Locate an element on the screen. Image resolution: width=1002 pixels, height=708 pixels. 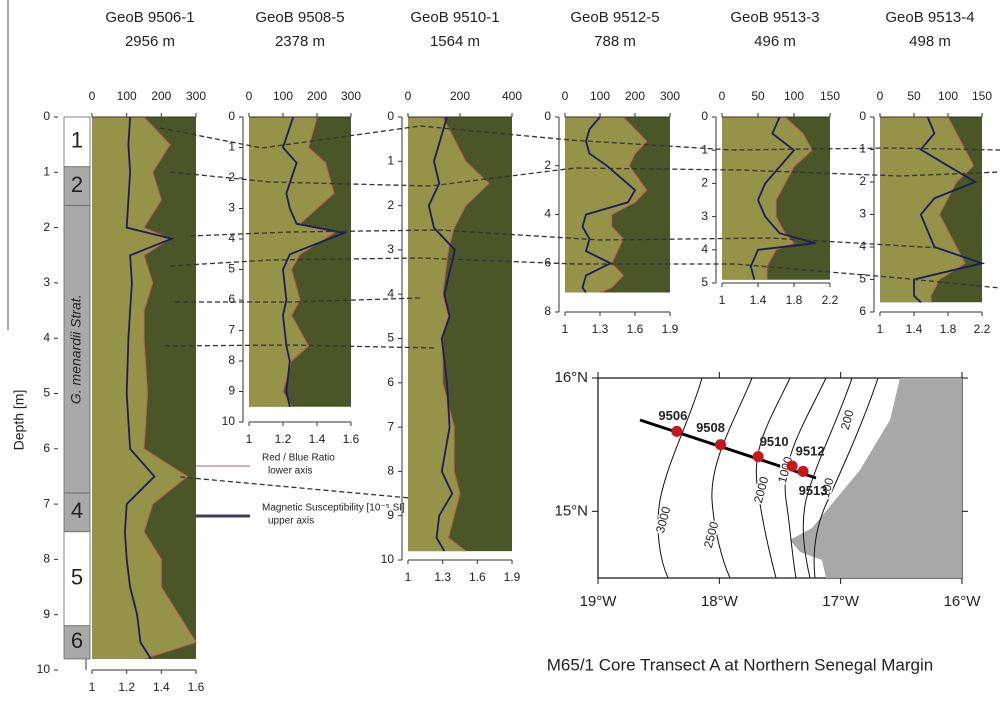
lower-tick-label: 1.9 is located at coordinates (512, 577).